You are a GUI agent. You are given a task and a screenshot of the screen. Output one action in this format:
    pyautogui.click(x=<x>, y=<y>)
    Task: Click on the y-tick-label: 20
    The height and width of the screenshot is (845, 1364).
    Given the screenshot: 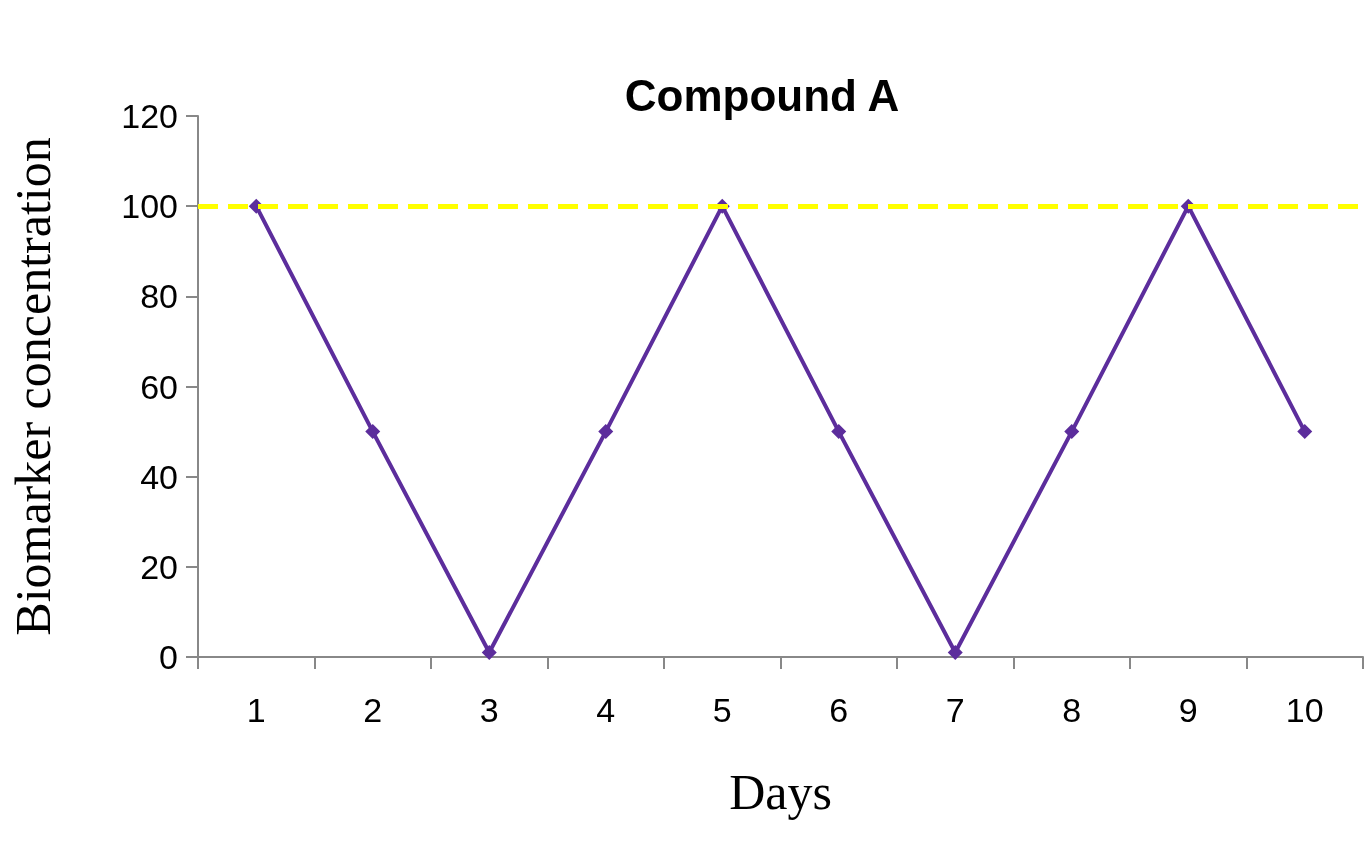 What is the action you would take?
    pyautogui.click(x=159, y=566)
    